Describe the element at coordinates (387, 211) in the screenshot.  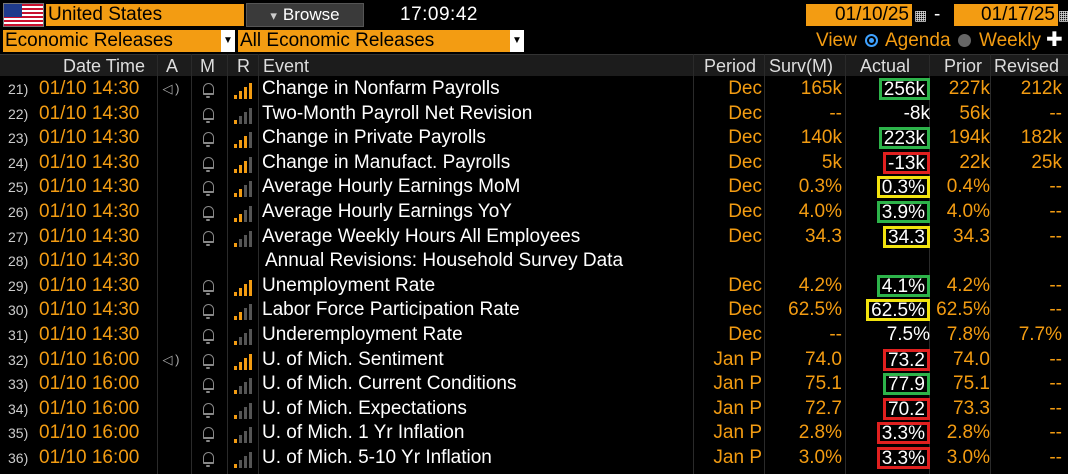
I see `event-name: Average Hourly Earnings YoY` at that location.